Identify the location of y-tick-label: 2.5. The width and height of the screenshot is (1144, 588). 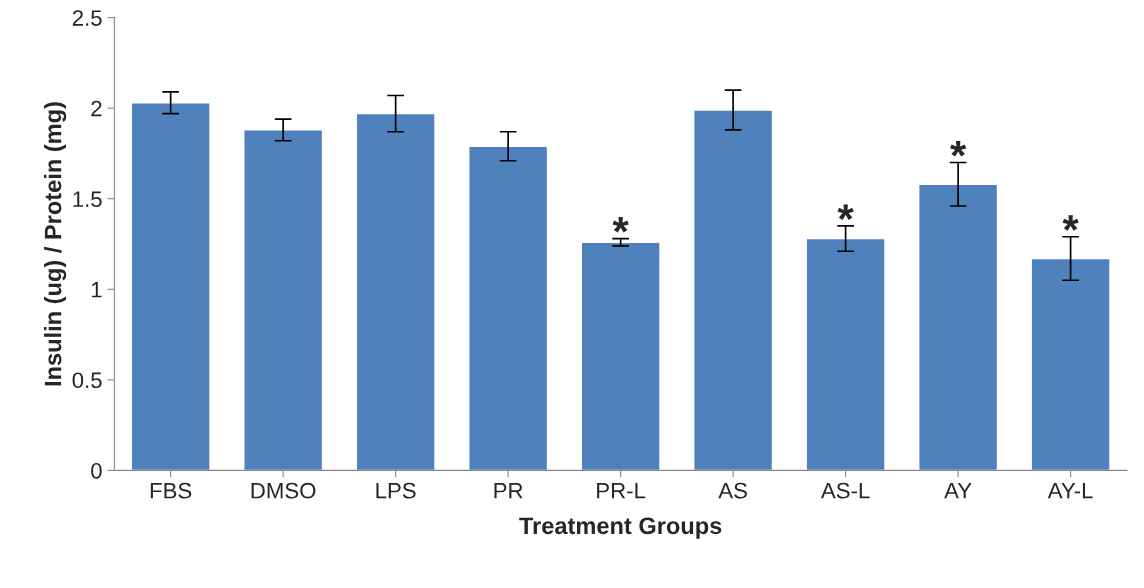
(87, 18).